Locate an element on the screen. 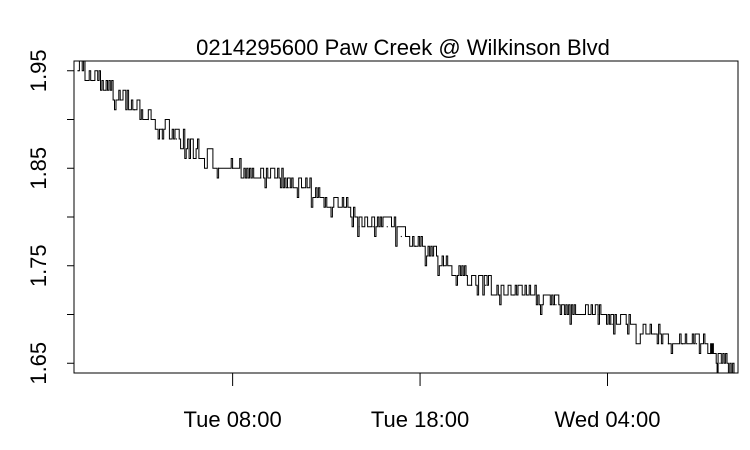 The image size is (750, 450). chart-title: 0214295600 Paw Creek @ Wilkinson Blvd is located at coordinates (403, 47).